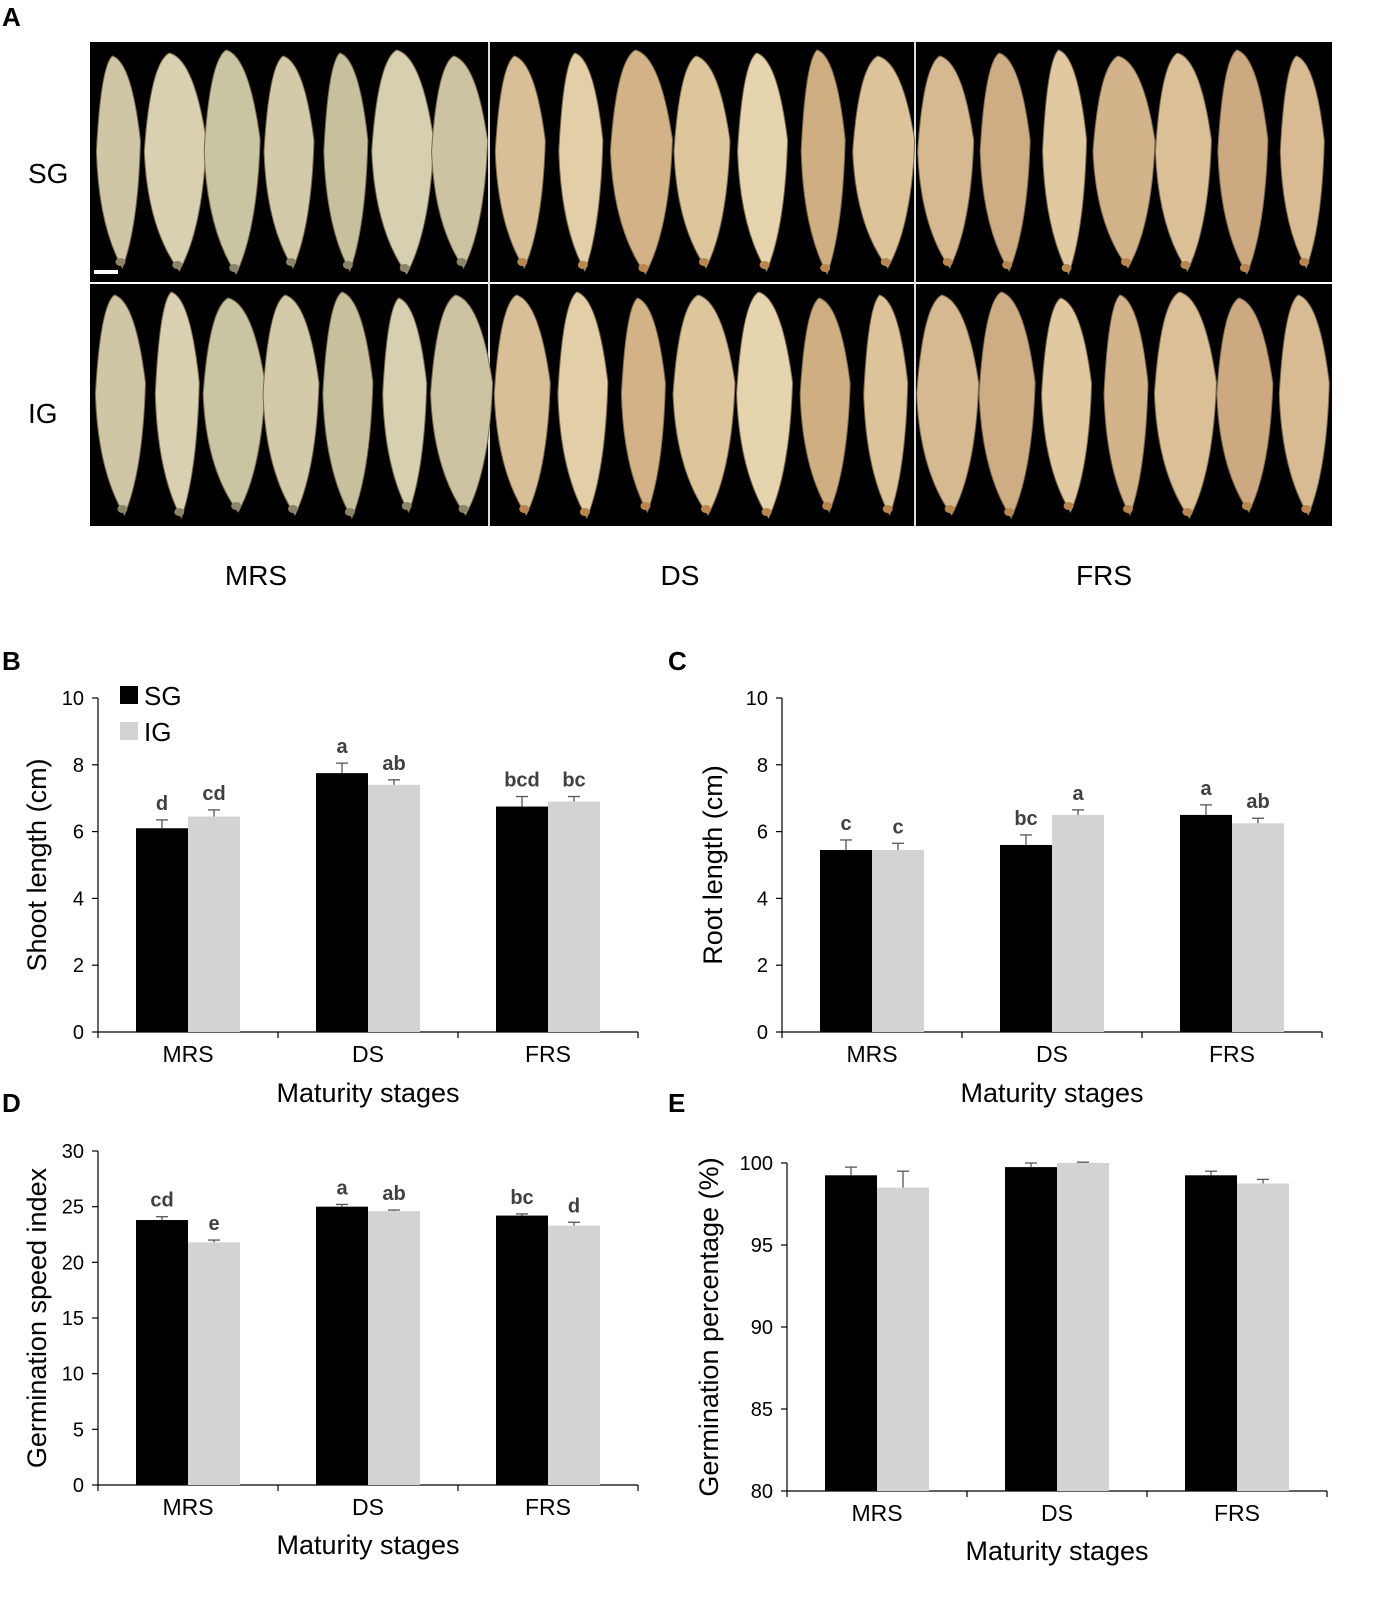 The image size is (1379, 1621). Describe the element at coordinates (762, 1492) in the screenshot. I see `y-tick-label: 80` at that location.